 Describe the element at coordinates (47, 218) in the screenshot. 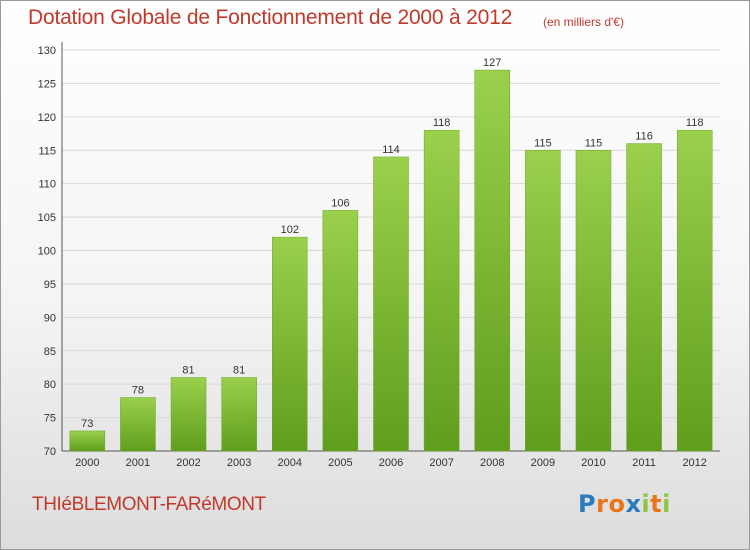

I see `y-tick-label: 105` at that location.